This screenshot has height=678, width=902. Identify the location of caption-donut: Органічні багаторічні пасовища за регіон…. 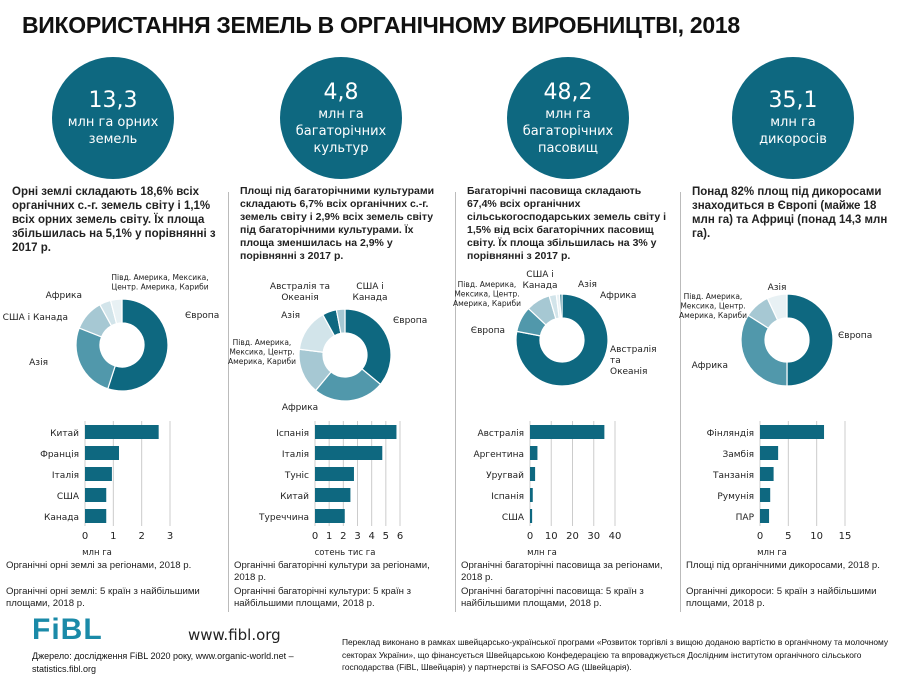
(562, 571).